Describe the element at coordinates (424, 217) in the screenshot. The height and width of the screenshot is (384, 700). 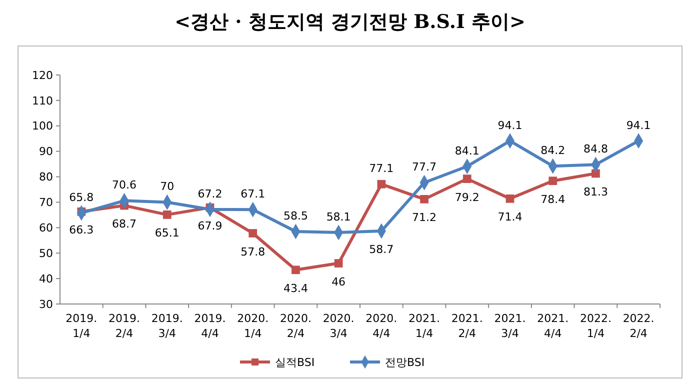
I see `data-label: 71.2` at that location.